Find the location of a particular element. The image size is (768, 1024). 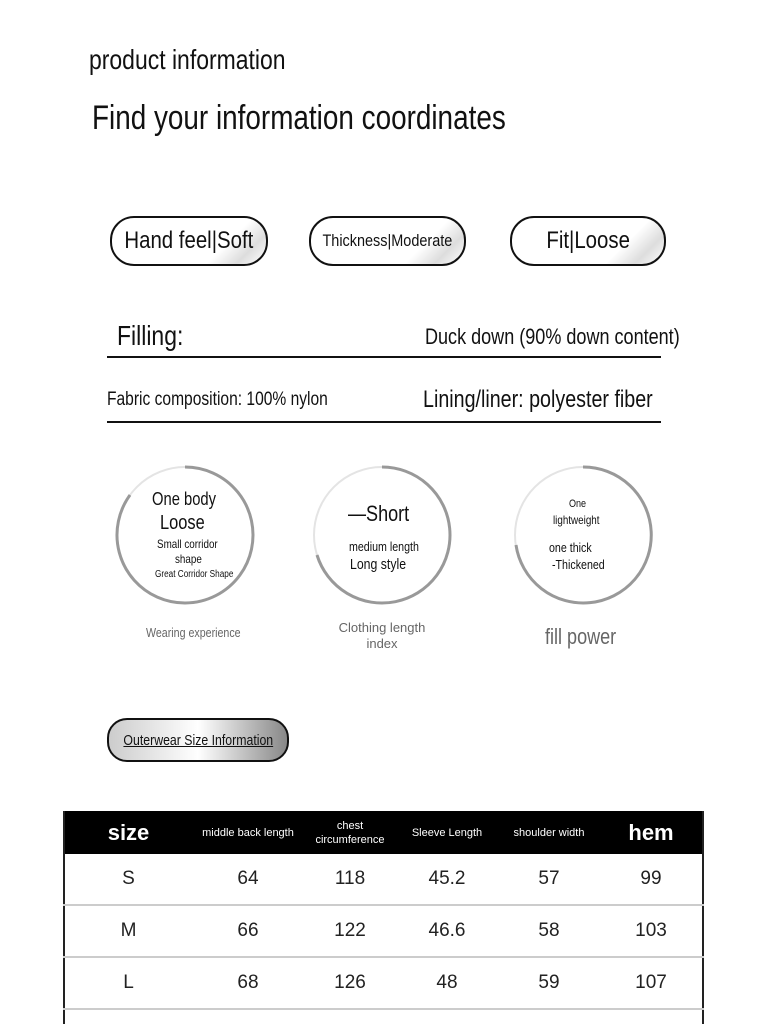

col-header: hem is located at coordinates (651, 832).